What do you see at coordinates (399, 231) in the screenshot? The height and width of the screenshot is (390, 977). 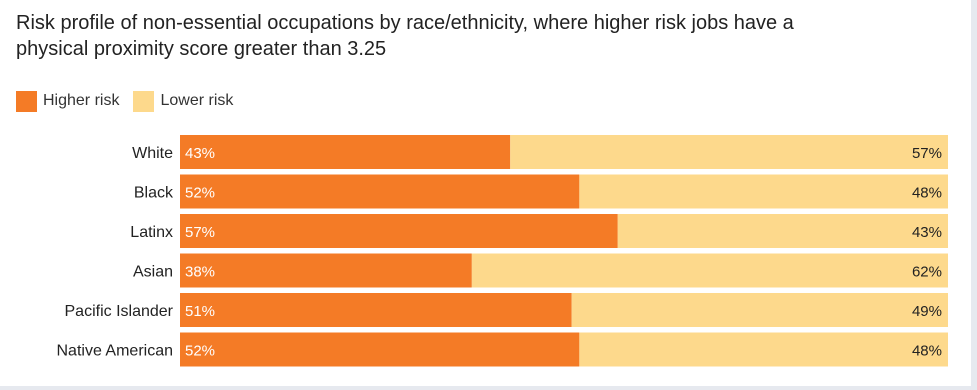 I see `bar-higher-risk-latinx` at bounding box center [399, 231].